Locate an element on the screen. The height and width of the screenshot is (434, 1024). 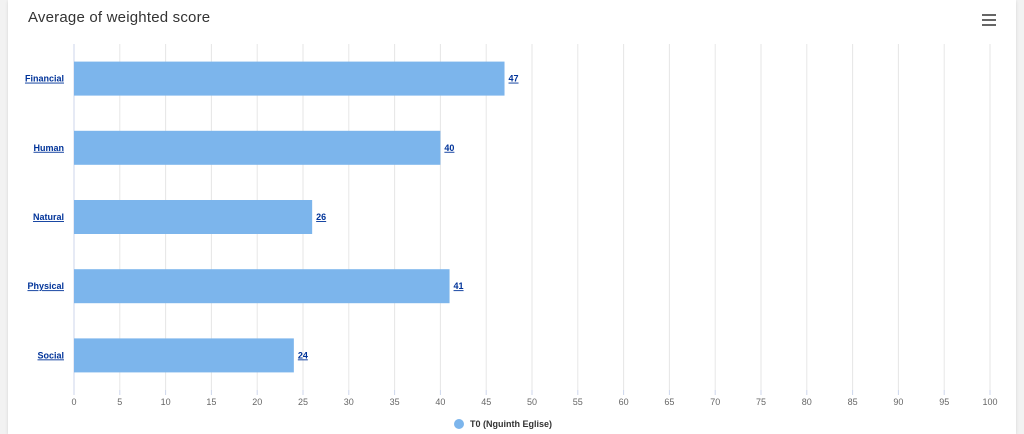
category-label: Financial is located at coordinates (44, 79).